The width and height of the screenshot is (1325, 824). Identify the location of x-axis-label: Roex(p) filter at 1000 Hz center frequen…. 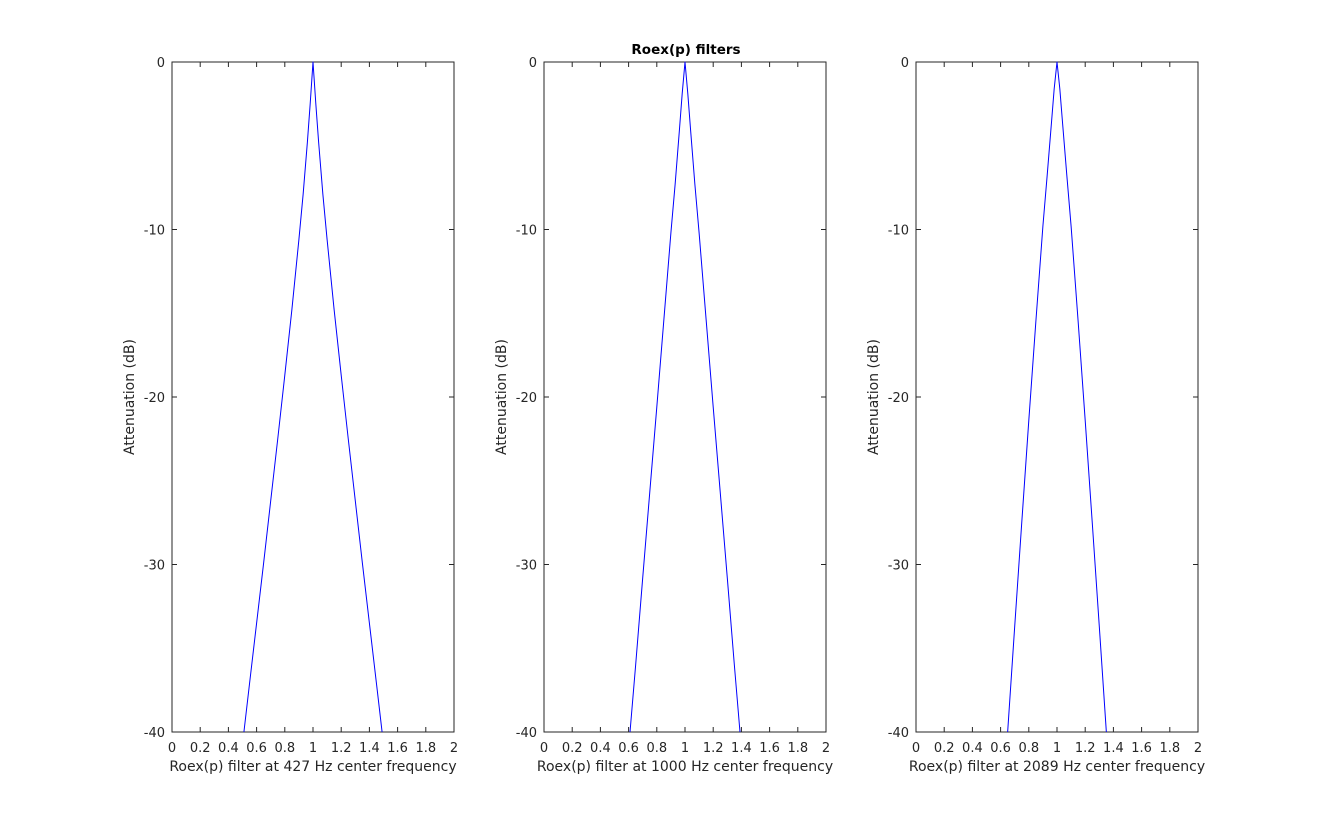
(685, 767).